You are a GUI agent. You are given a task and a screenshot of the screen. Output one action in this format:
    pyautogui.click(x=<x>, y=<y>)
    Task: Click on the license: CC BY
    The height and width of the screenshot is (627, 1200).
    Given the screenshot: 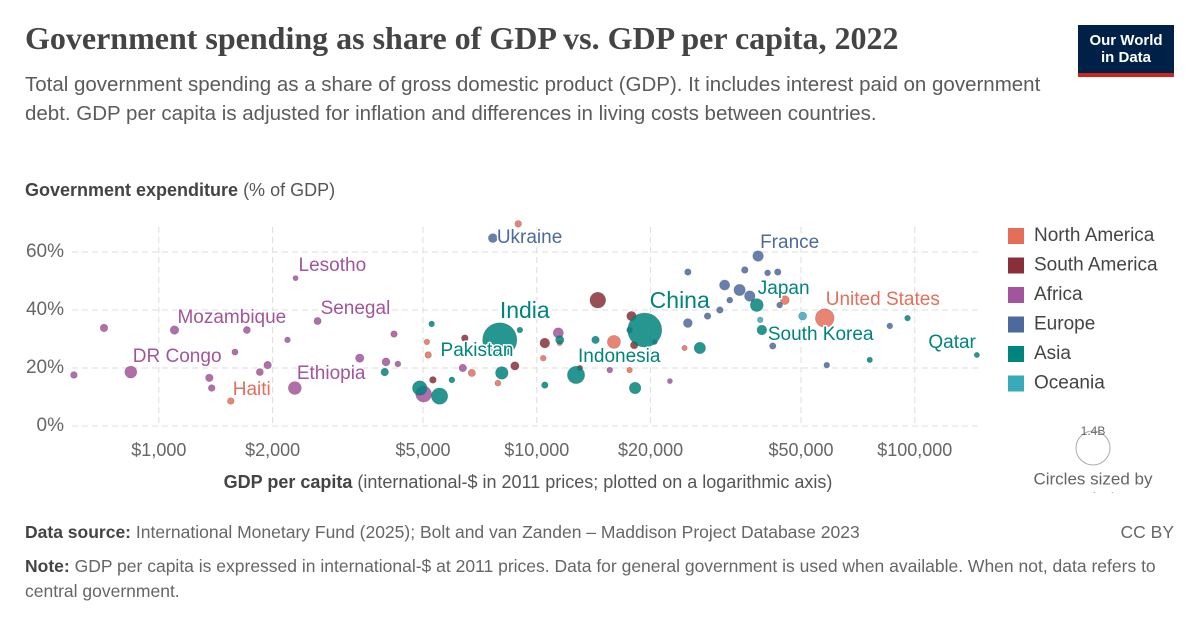 What is the action you would take?
    pyautogui.click(x=1147, y=532)
    